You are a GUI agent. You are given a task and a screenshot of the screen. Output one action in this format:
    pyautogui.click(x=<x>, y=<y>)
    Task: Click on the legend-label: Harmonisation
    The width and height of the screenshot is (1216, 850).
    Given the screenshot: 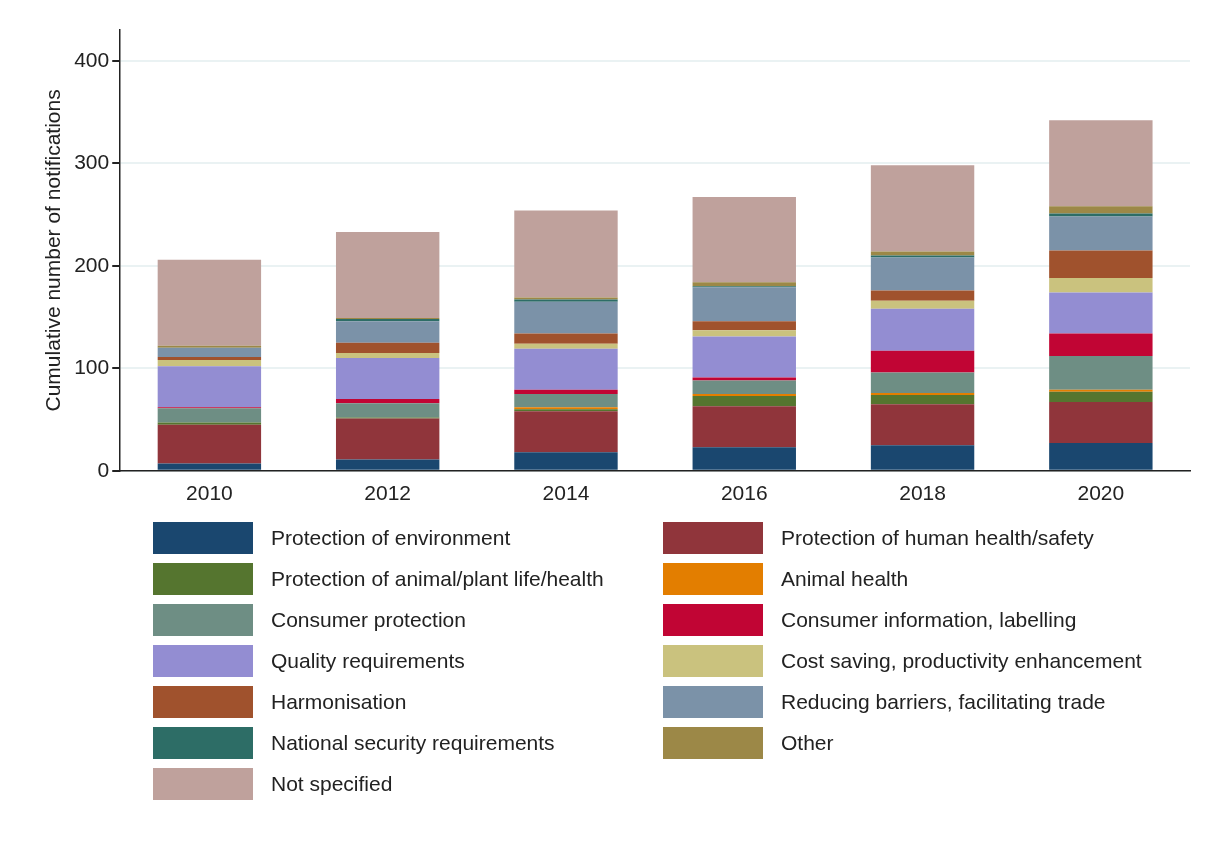 What is the action you would take?
    pyautogui.click(x=339, y=702)
    